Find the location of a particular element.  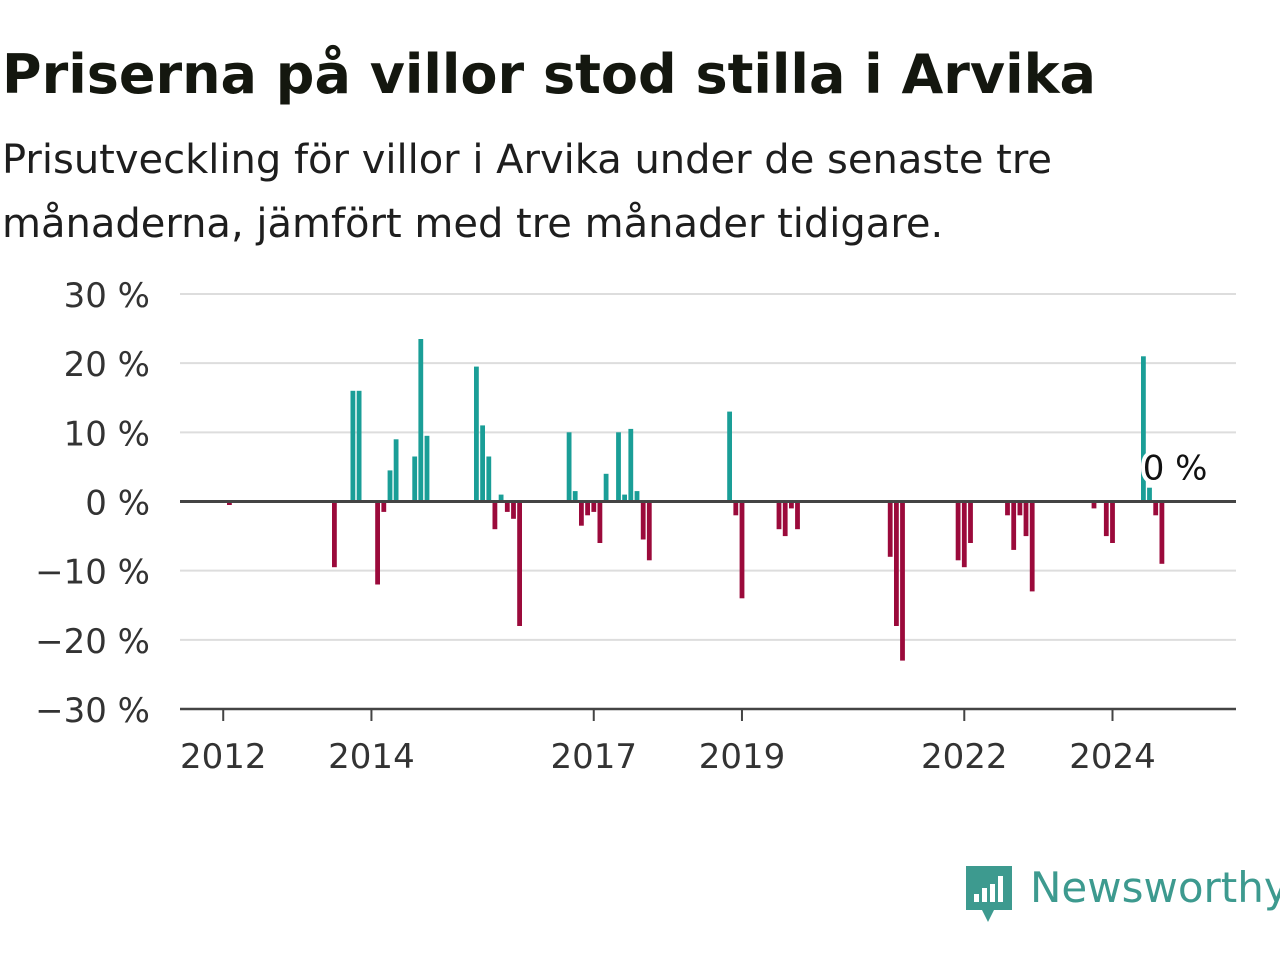

y-tick-label: 10 % is located at coordinates (107, 434).